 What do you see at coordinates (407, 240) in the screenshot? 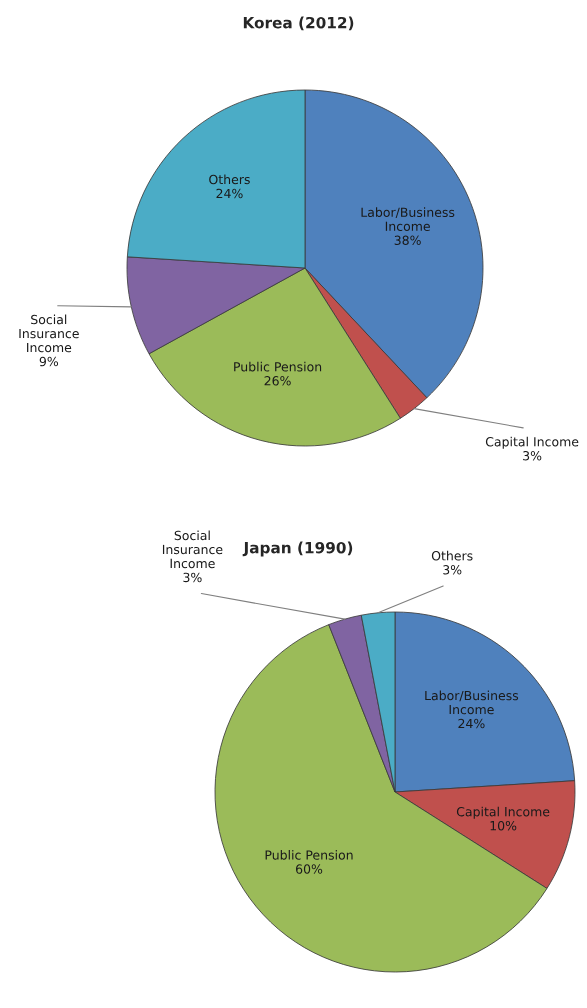
I see `data-label: 38%` at bounding box center [407, 240].